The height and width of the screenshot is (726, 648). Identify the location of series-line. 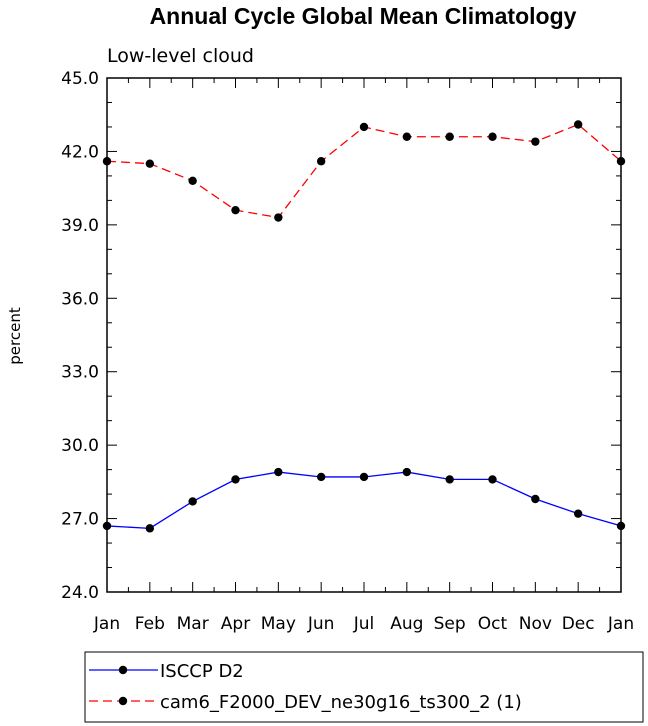
(364, 171).